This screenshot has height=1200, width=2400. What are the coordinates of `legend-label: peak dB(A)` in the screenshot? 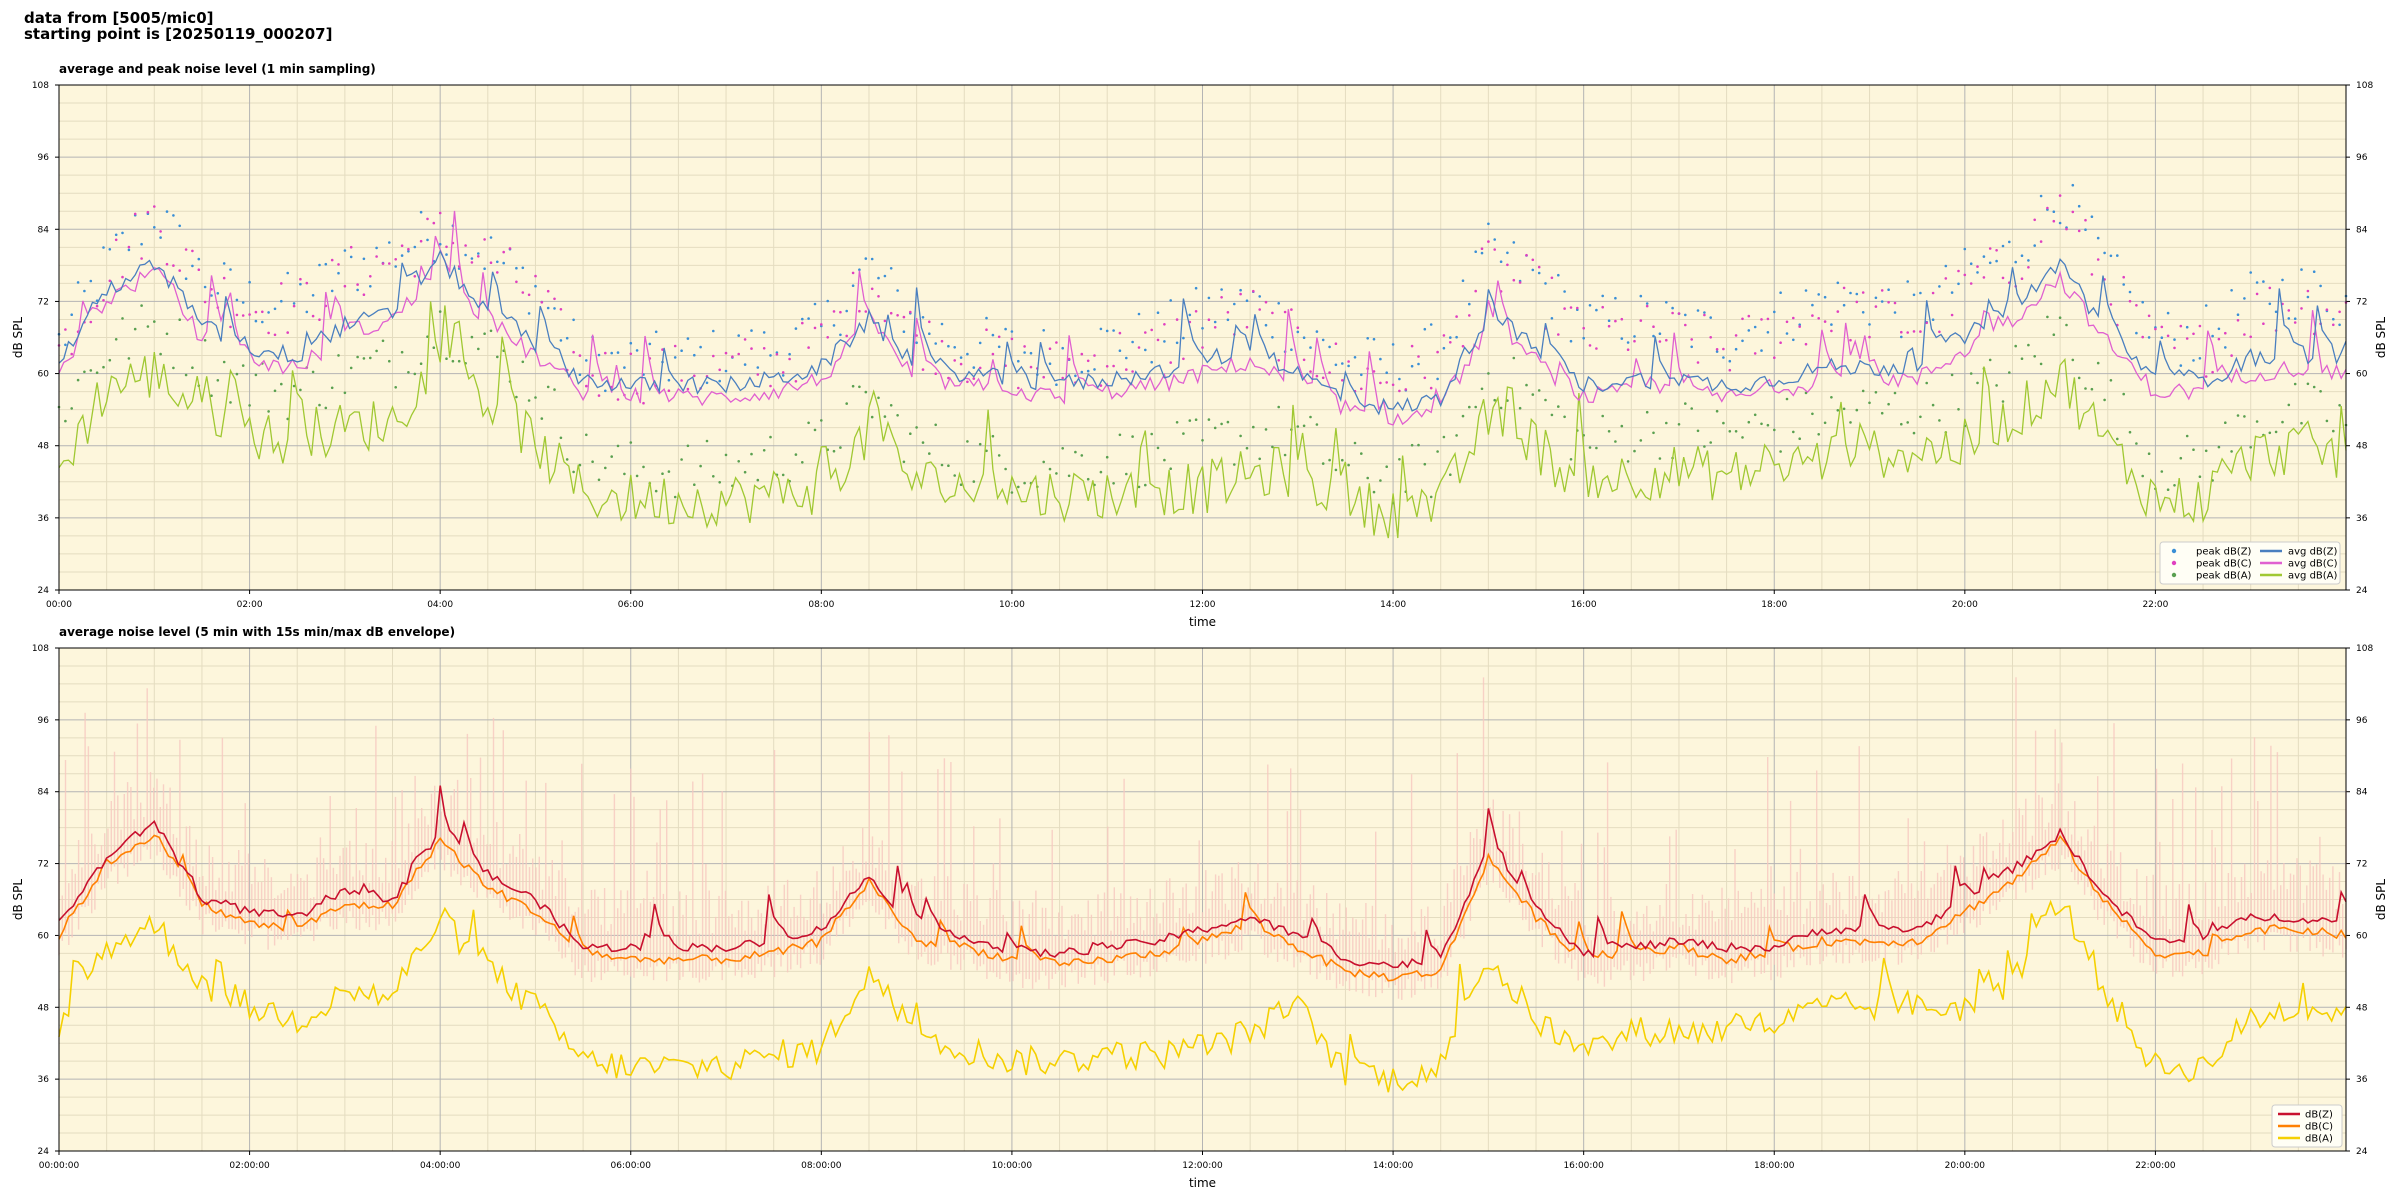 It's located at (2224, 576).